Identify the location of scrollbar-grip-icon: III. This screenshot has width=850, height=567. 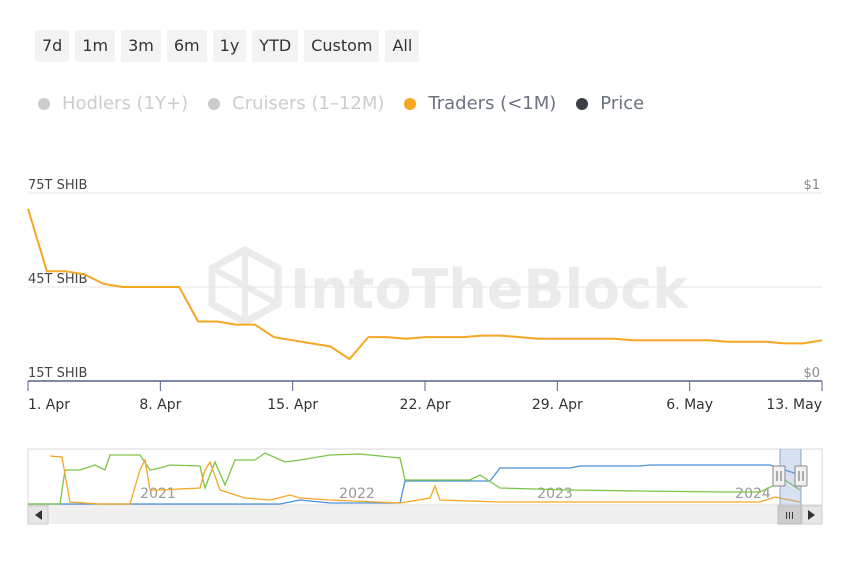
(789, 516).